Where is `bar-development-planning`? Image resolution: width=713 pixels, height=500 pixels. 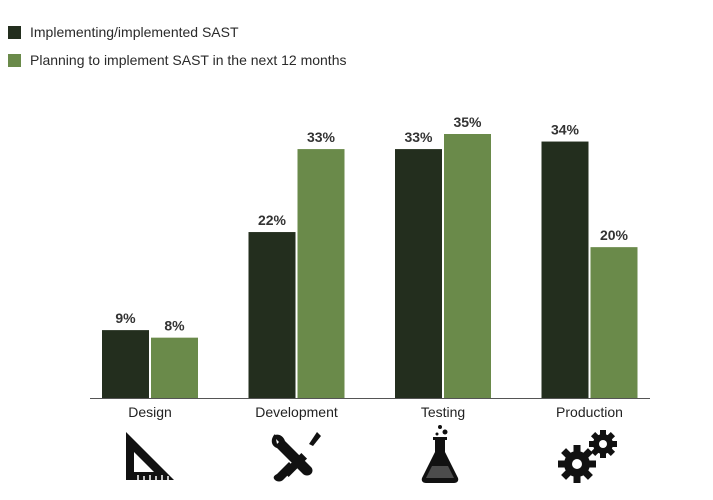
bar-development-planning is located at coordinates (321, 273).